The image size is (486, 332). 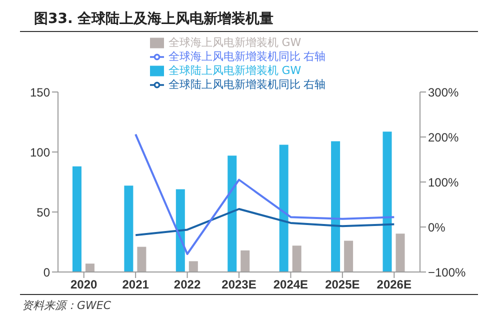 I want to click on y-tick-label: 150, so click(x=40, y=92).